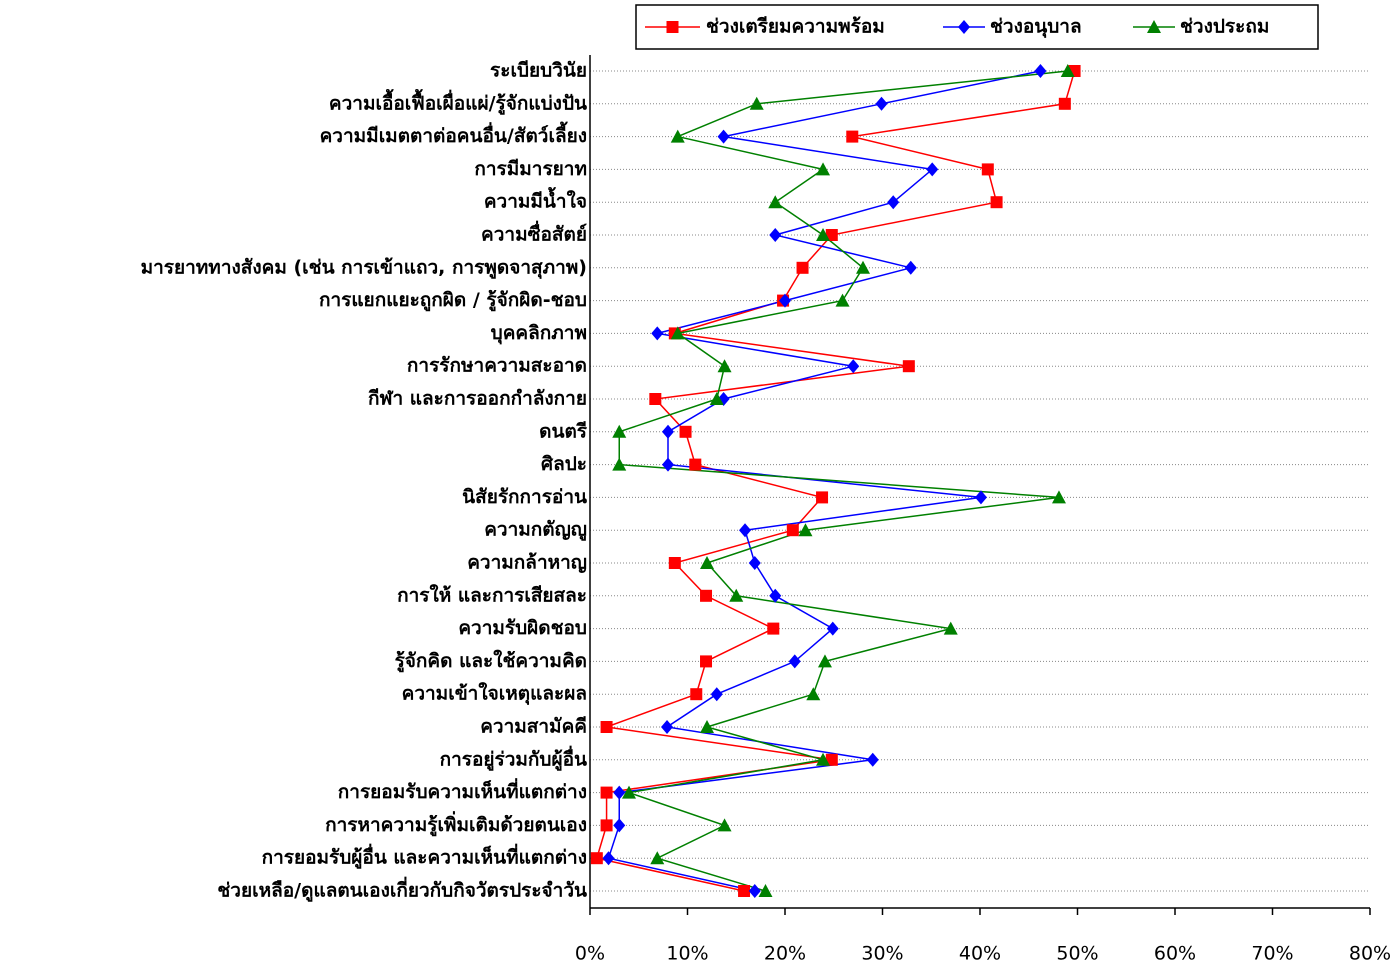 This screenshot has height=973, width=1394. What do you see at coordinates (1077, 954) in the screenshot?
I see `x-tick-label: 50%` at bounding box center [1077, 954].